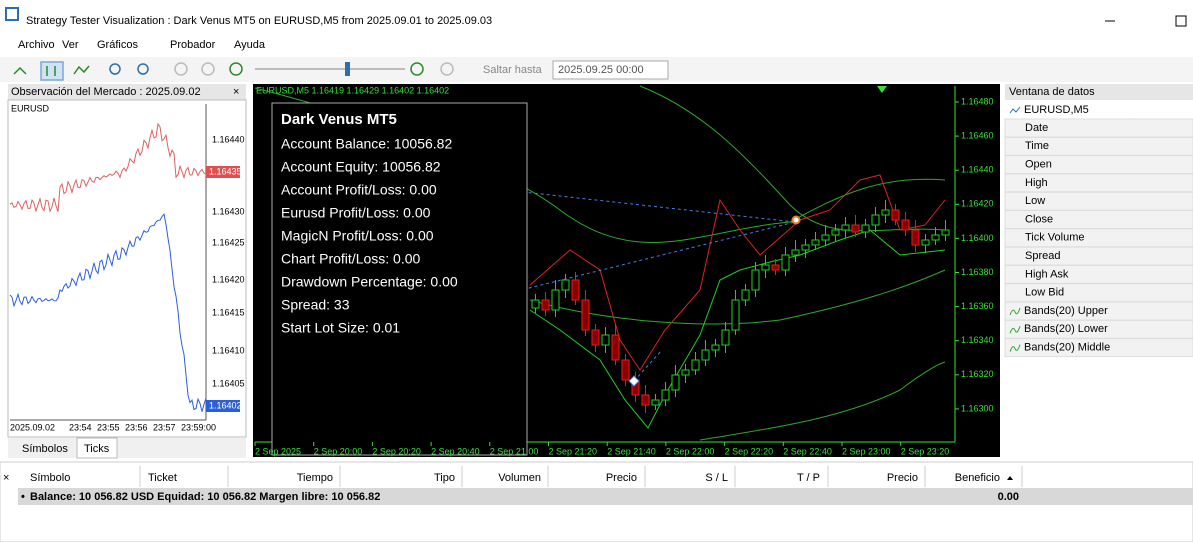 The height and width of the screenshot is (542, 1193). I want to click on column-header: Ticket, so click(162, 478).